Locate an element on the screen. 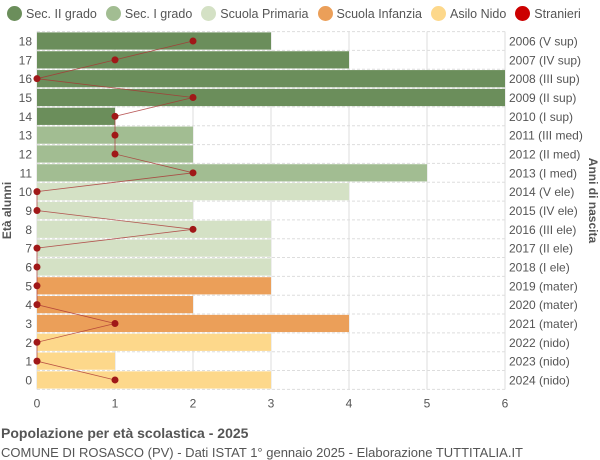  birth-year-label: 2018 (I ele) is located at coordinates (539, 267).